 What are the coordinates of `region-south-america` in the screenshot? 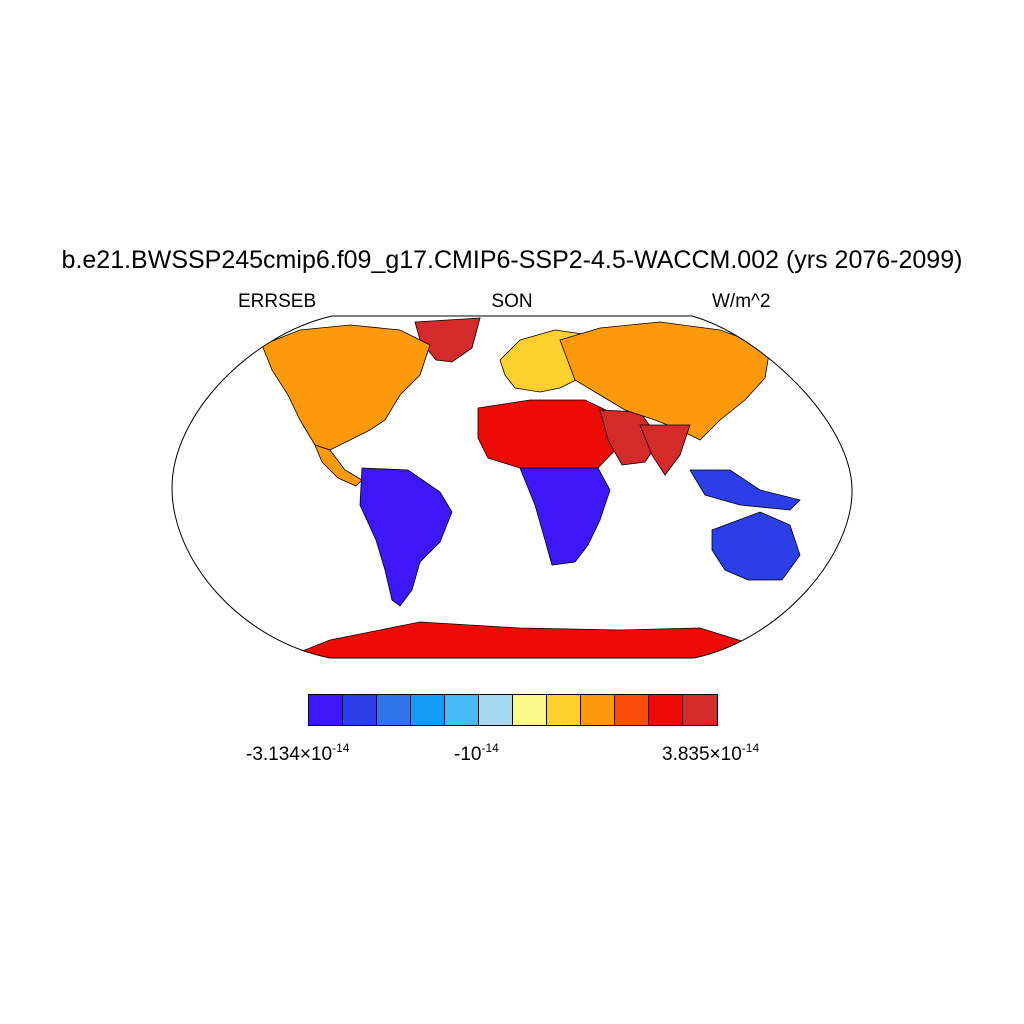 It's located at (406, 537).